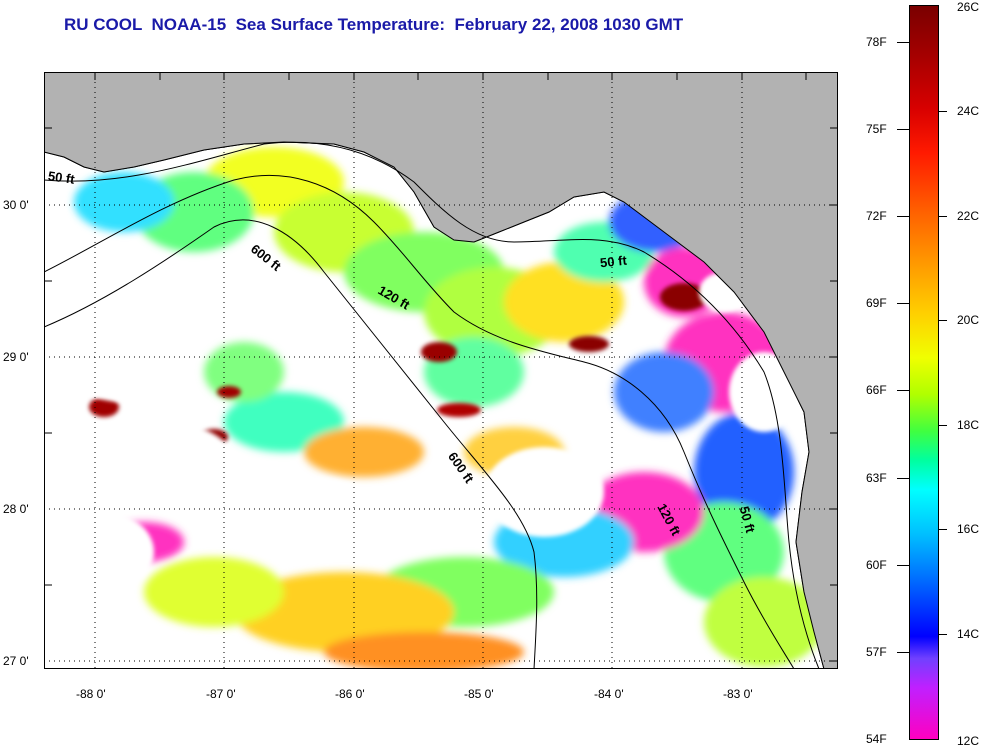 This screenshot has width=992, height=754. Describe the element at coordinates (221, 694) in the screenshot. I see `longitude-label: -87 0'` at that location.